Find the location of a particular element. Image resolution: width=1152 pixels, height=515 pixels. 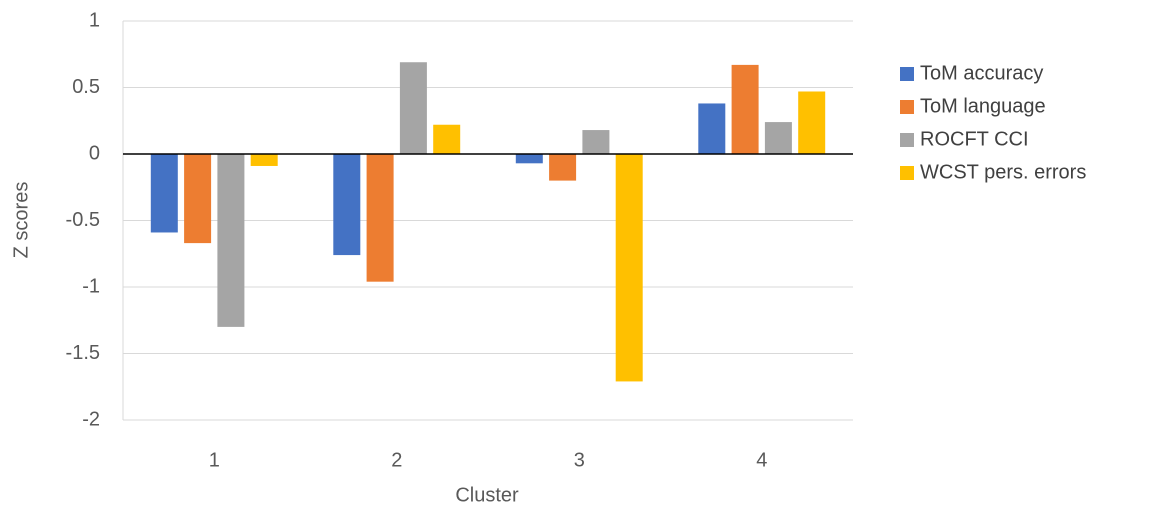

x-axis-title: Cluster is located at coordinates (487, 495).